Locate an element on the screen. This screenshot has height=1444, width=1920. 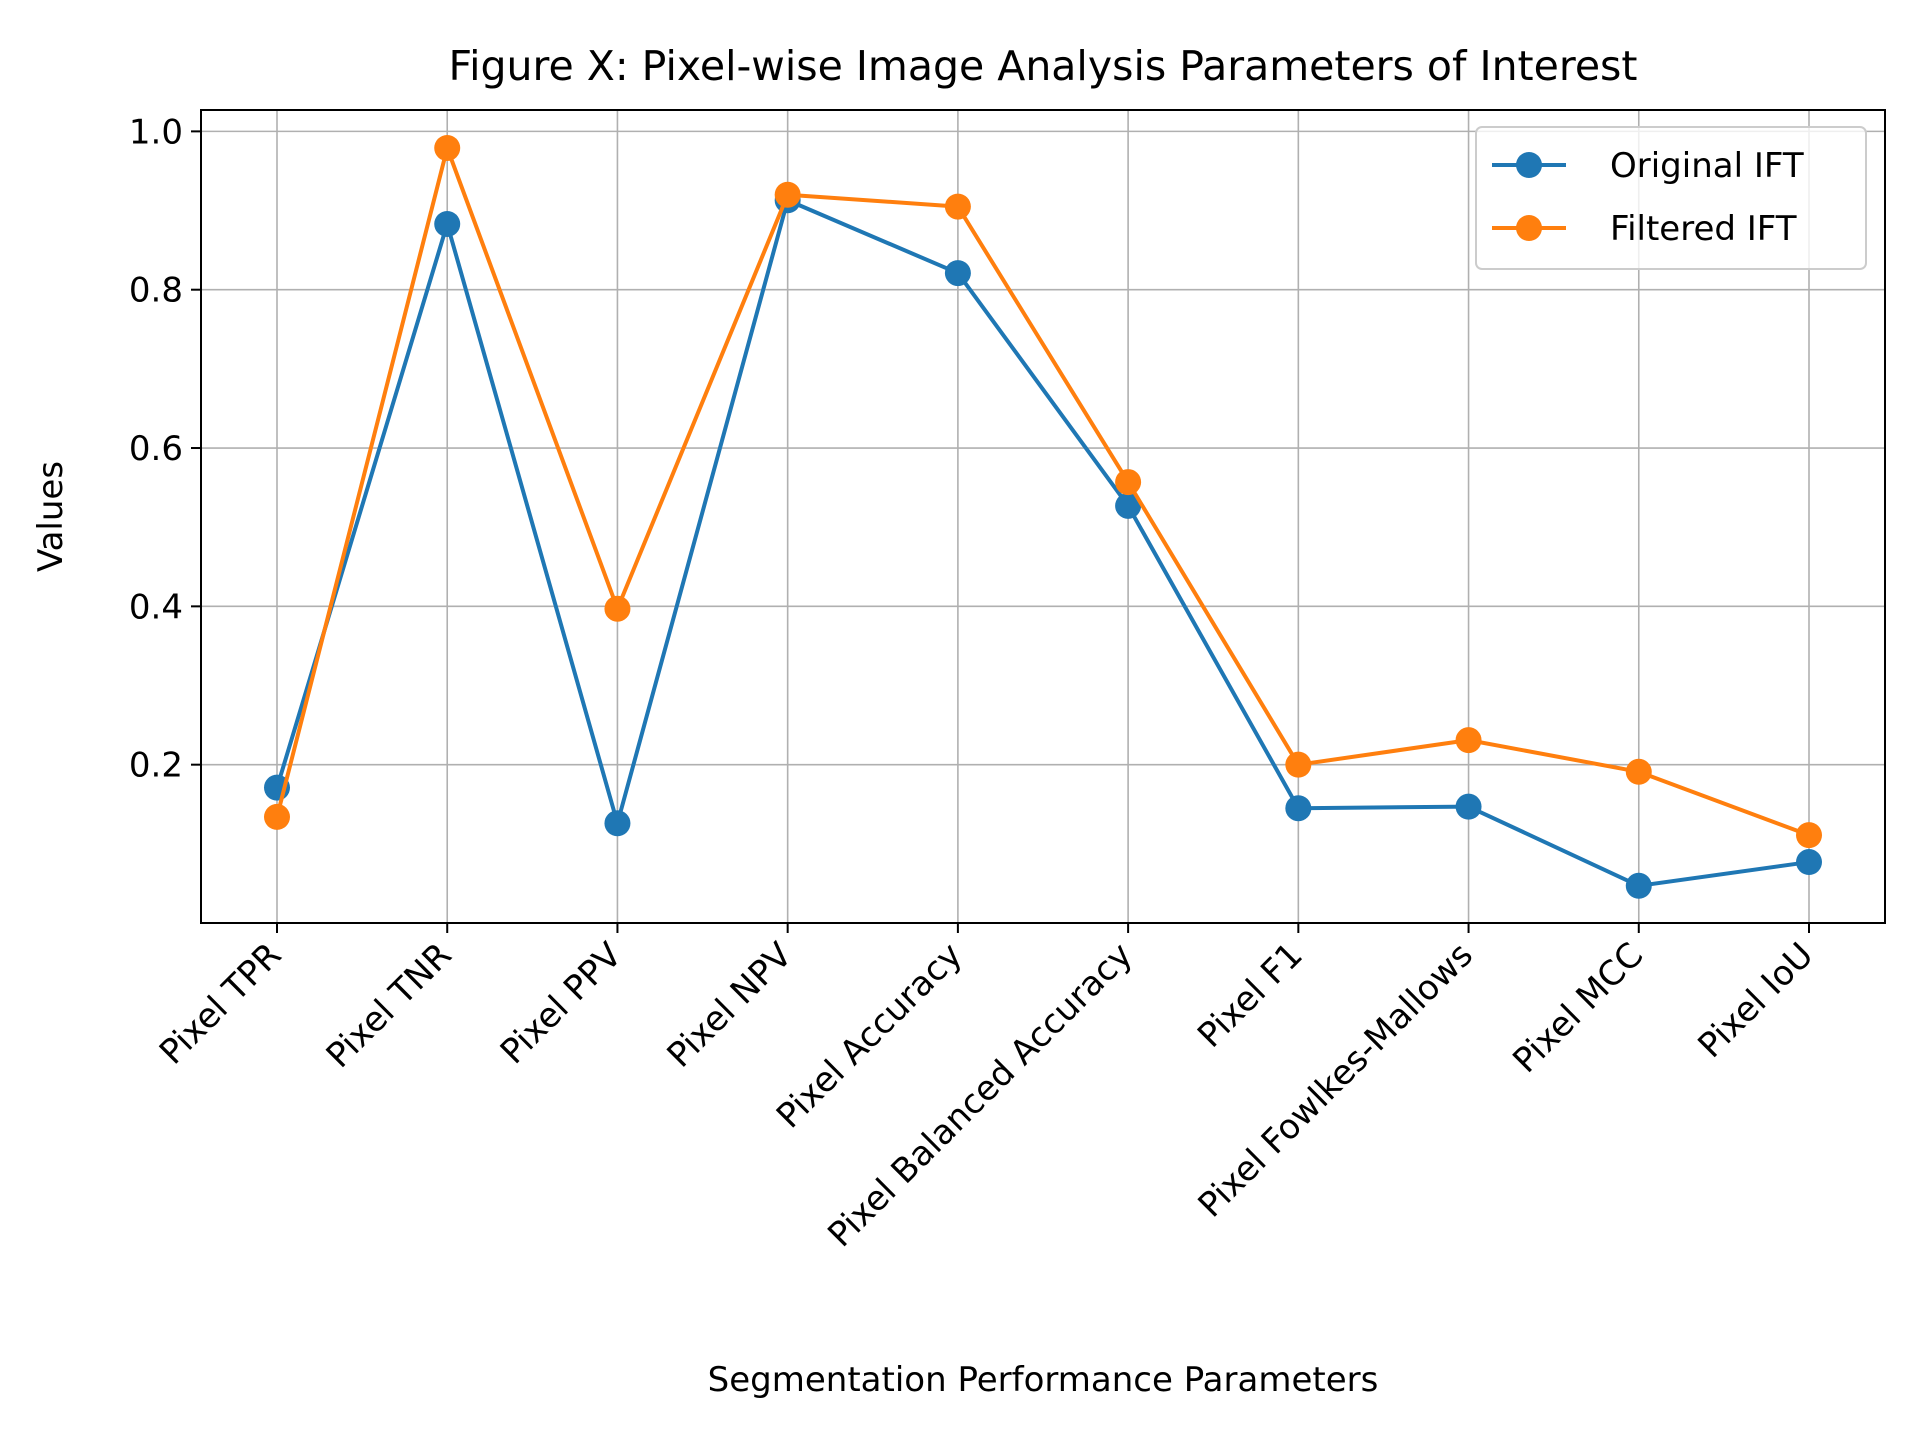
y-axis-ticks: 0.2 0.4 0.6 0.8 1.0 is located at coordinates (165, 449).